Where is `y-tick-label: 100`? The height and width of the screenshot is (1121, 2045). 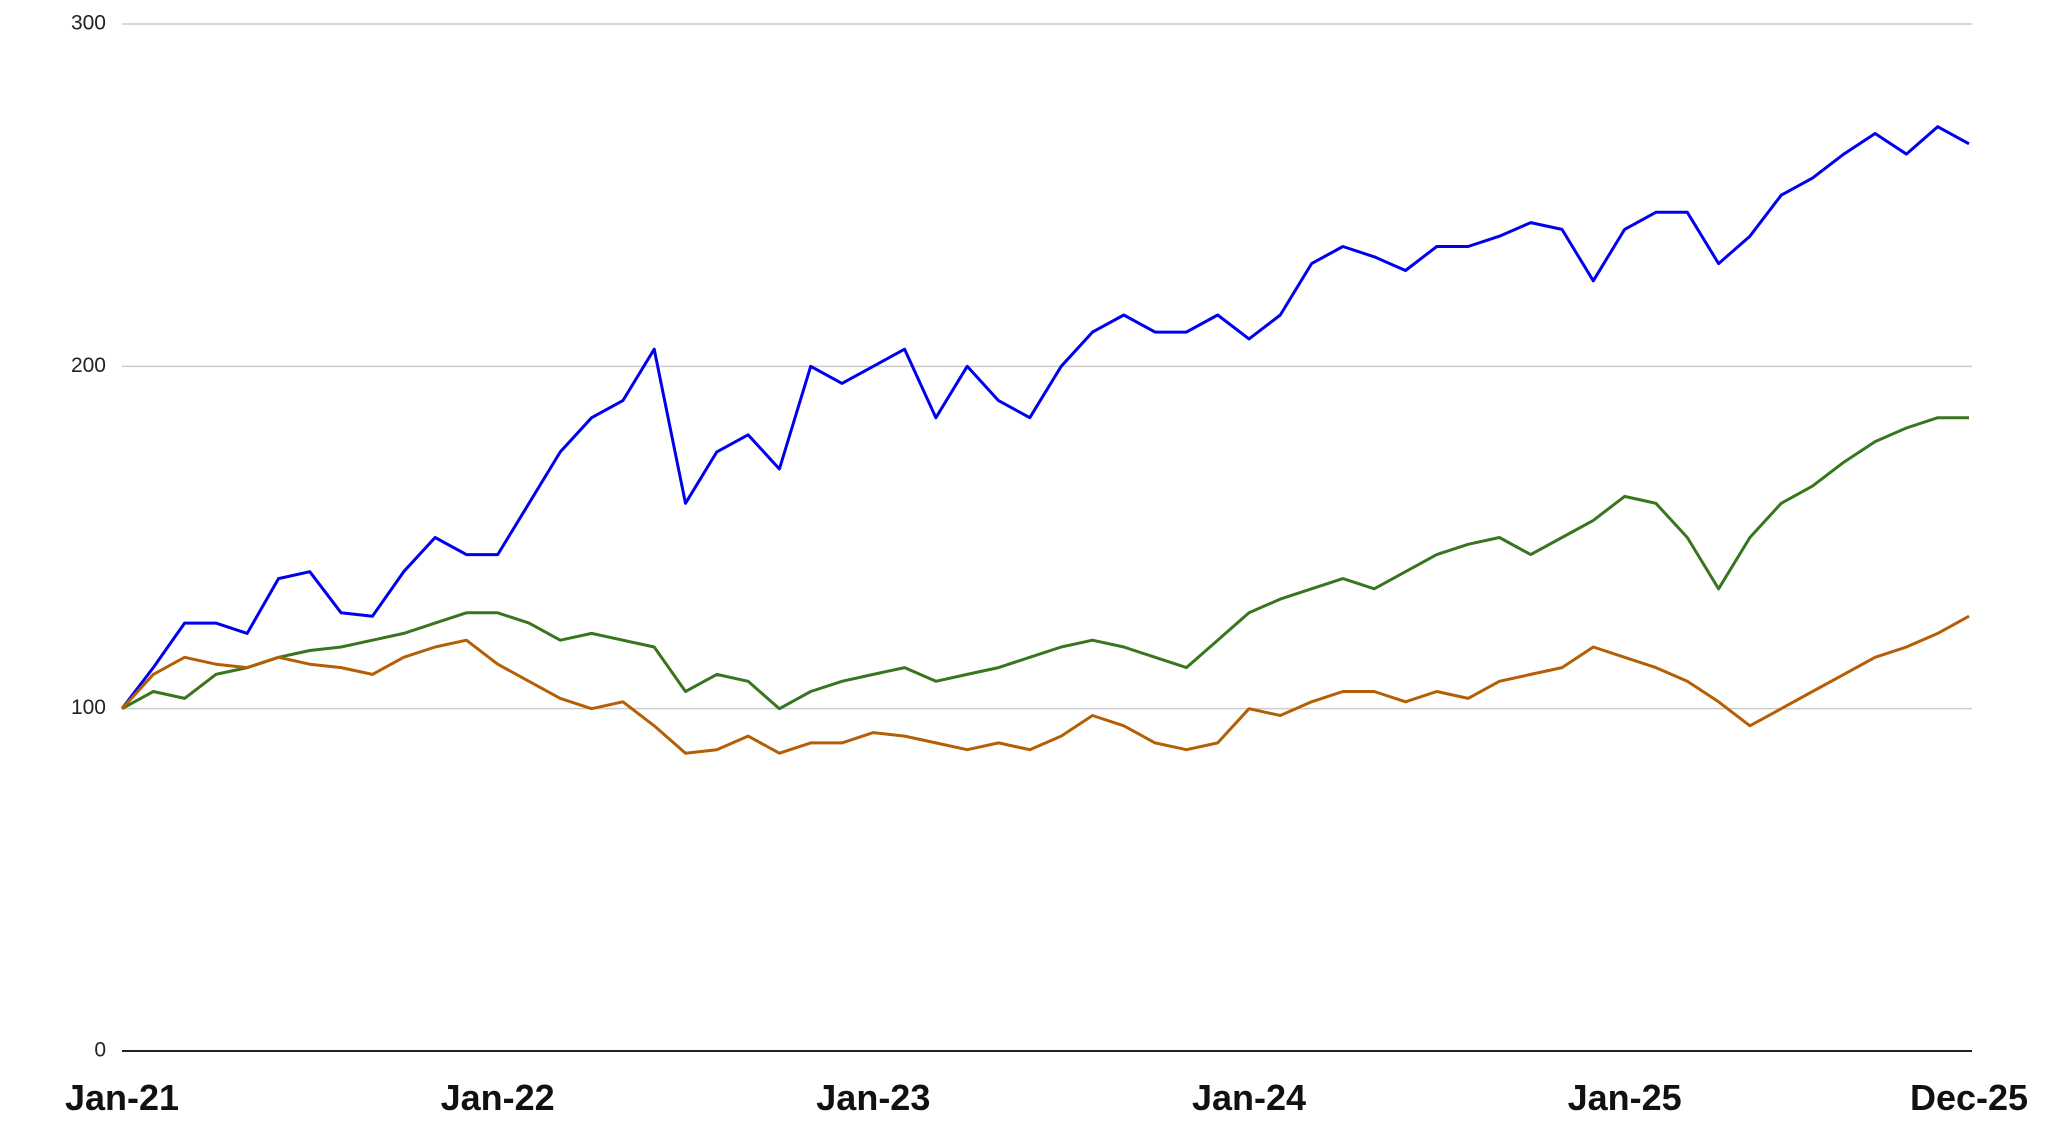
y-tick-label: 100 is located at coordinates (88, 707).